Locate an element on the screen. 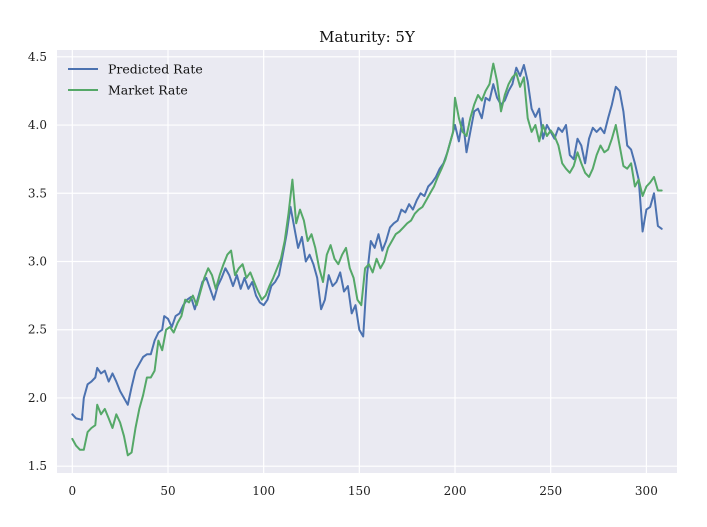 This screenshot has width=707, height=527. legend: Predicted Rate Market Rate is located at coordinates (135, 80).